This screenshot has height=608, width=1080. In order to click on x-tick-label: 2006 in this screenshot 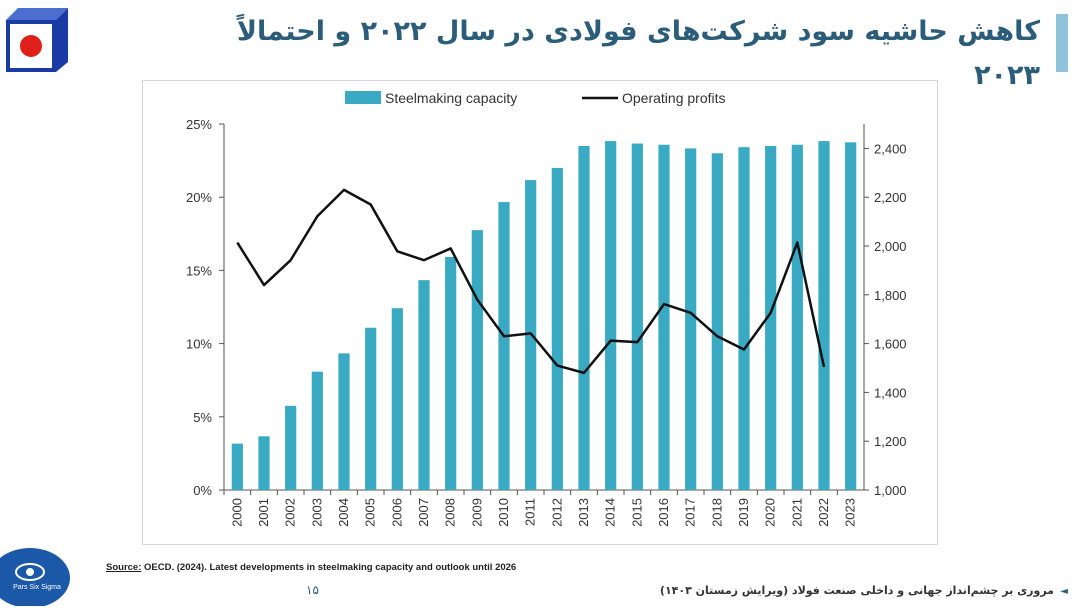, I will do `click(396, 512)`.